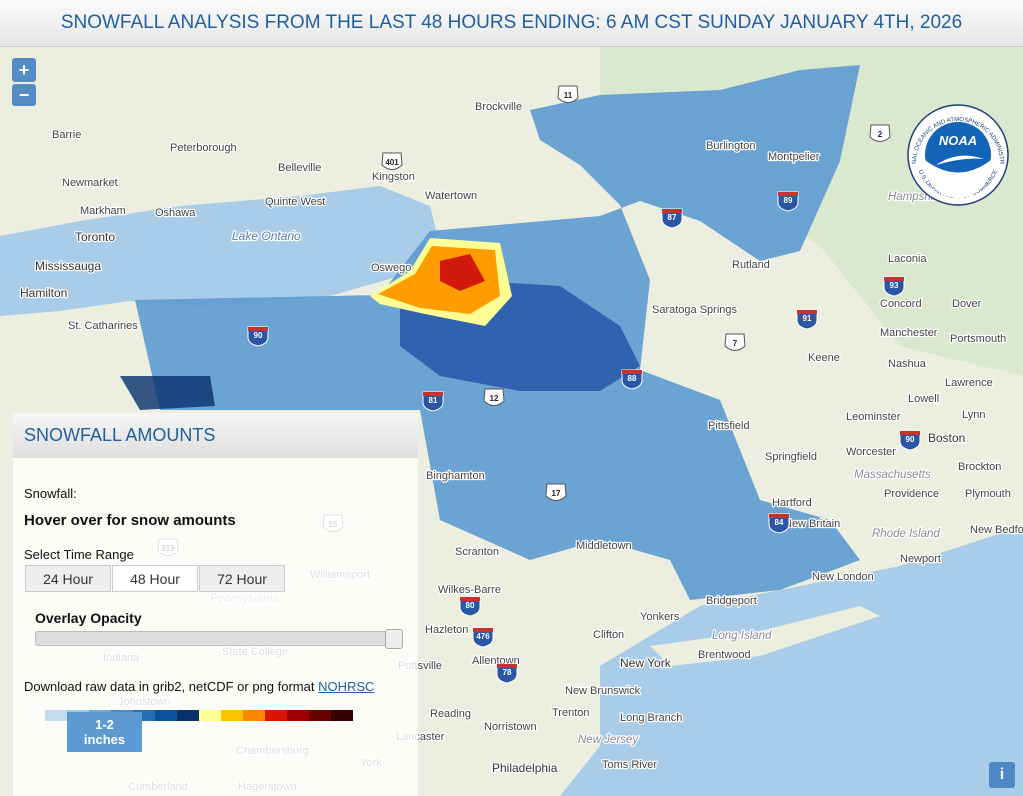 The width and height of the screenshot is (1023, 796). I want to click on place-label: Hartford, so click(792, 503).